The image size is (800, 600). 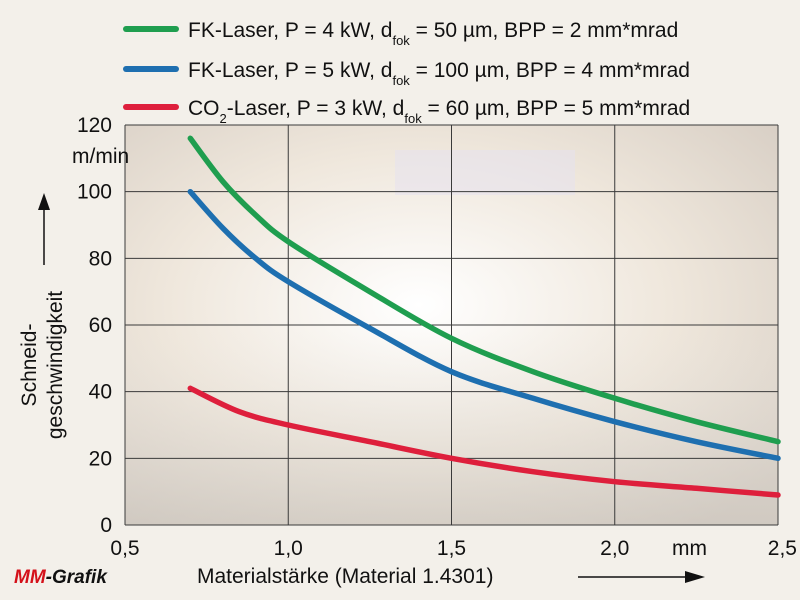 What do you see at coordinates (55, 365) in the screenshot?
I see `y-axis-title-line-2: geschwindigkeit` at bounding box center [55, 365].